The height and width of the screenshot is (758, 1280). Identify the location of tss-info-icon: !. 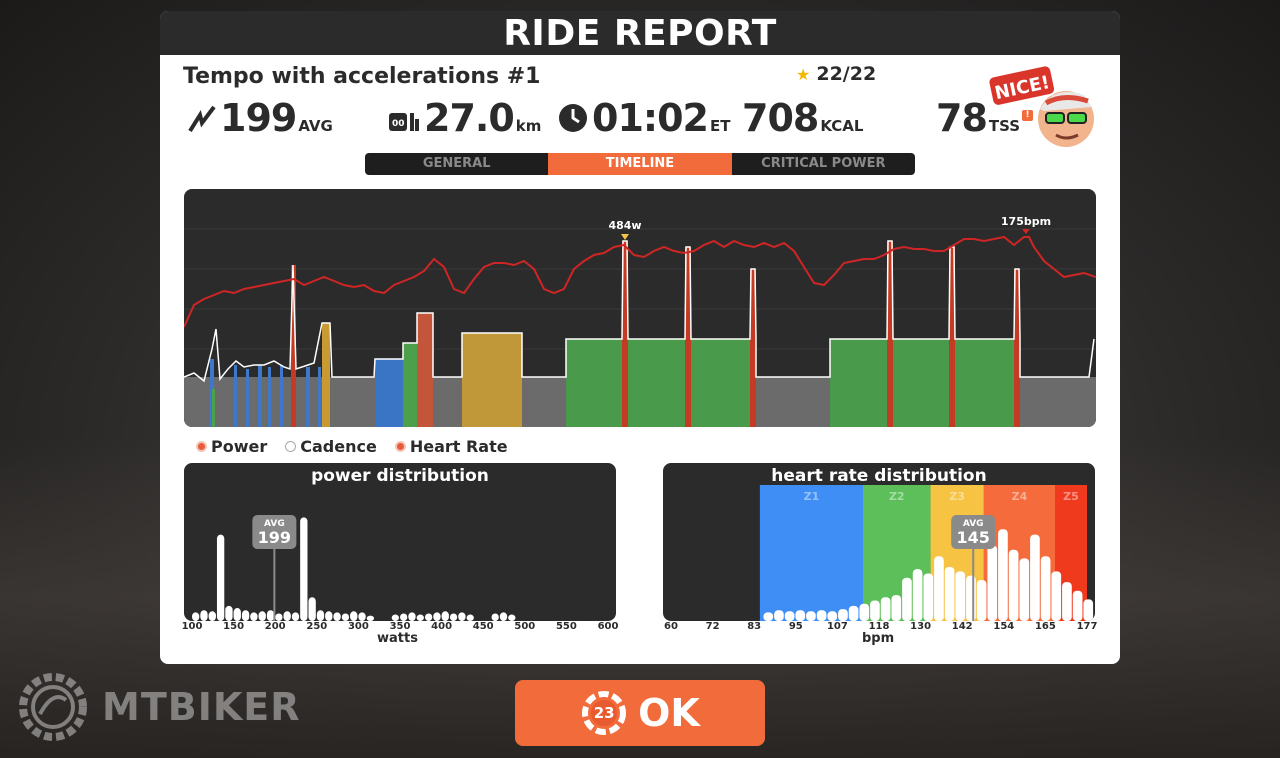
(1028, 115).